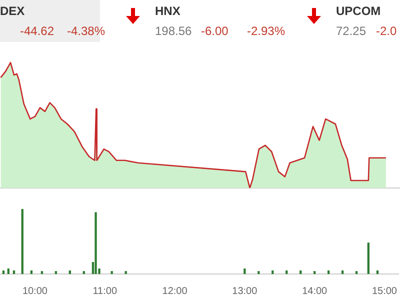 The height and width of the screenshot is (300, 400). What do you see at coordinates (385, 291) in the screenshot?
I see `x-tick-label: 15:00` at bounding box center [385, 291].